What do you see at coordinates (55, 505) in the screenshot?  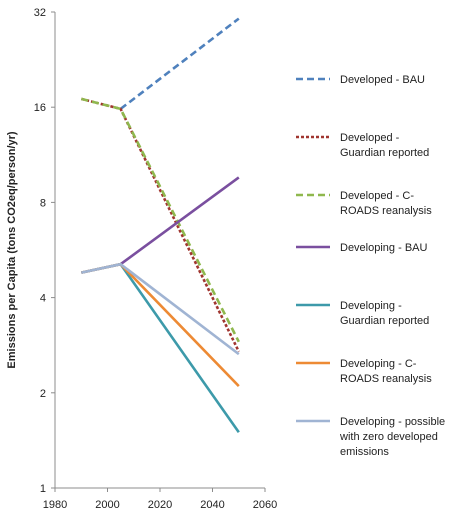 I see `x-tick-label: 1980` at bounding box center [55, 505].